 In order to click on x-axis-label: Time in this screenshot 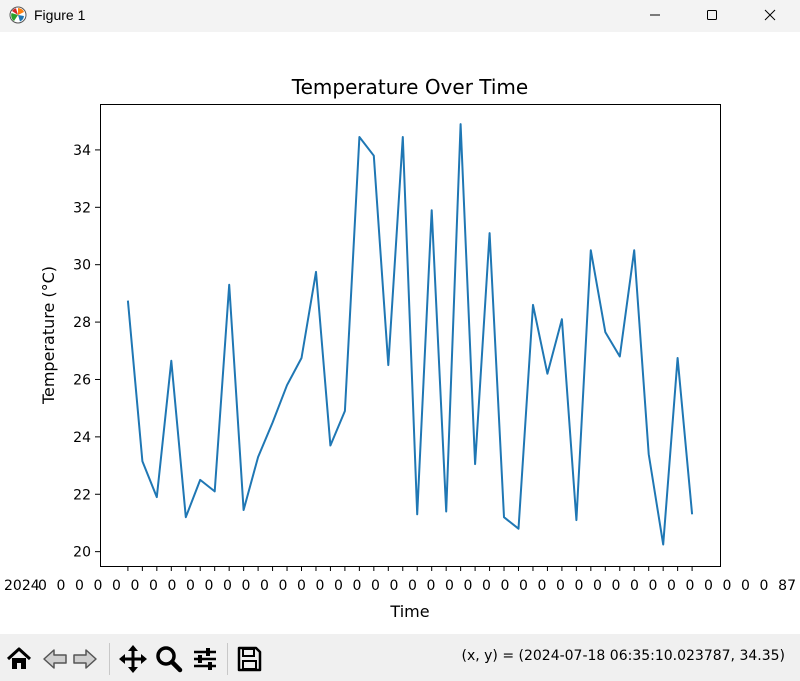, I will do `click(409, 611)`.